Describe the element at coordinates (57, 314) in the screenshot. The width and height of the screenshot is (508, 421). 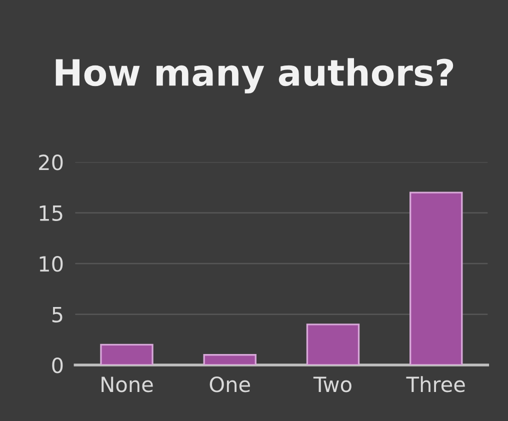
I see `y-tick-label: 5` at that location.